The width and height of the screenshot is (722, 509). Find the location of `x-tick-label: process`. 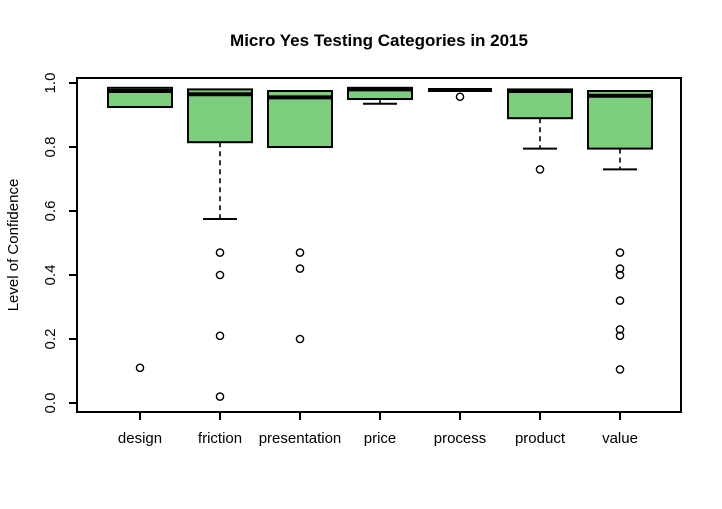

x-tick-label: process is located at coordinates (460, 438).